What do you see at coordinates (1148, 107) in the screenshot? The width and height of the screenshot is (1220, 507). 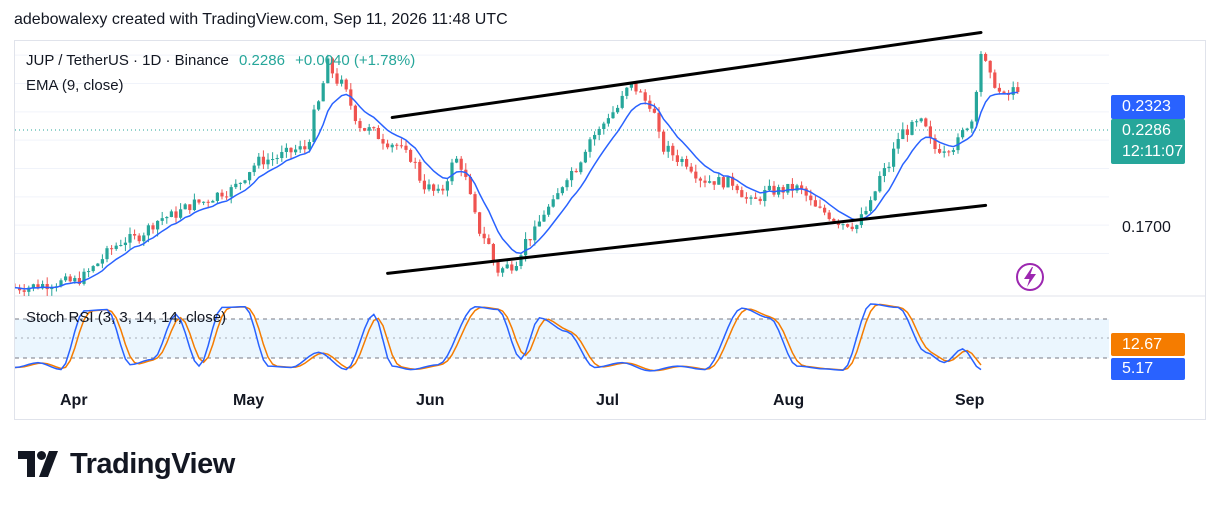 I see `ema-price-tag: 0.2323` at bounding box center [1148, 107].